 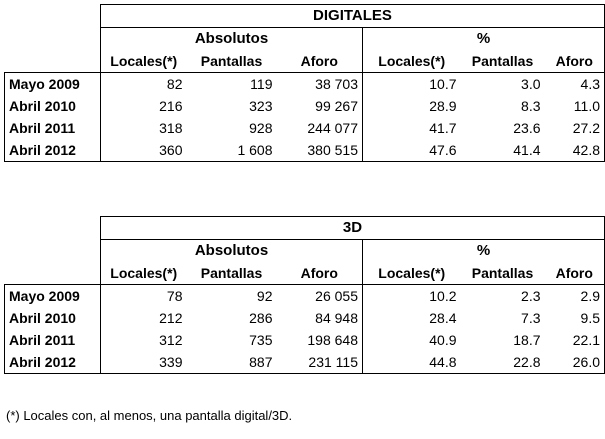 I want to click on table-cell: 2.9, so click(x=574, y=295).